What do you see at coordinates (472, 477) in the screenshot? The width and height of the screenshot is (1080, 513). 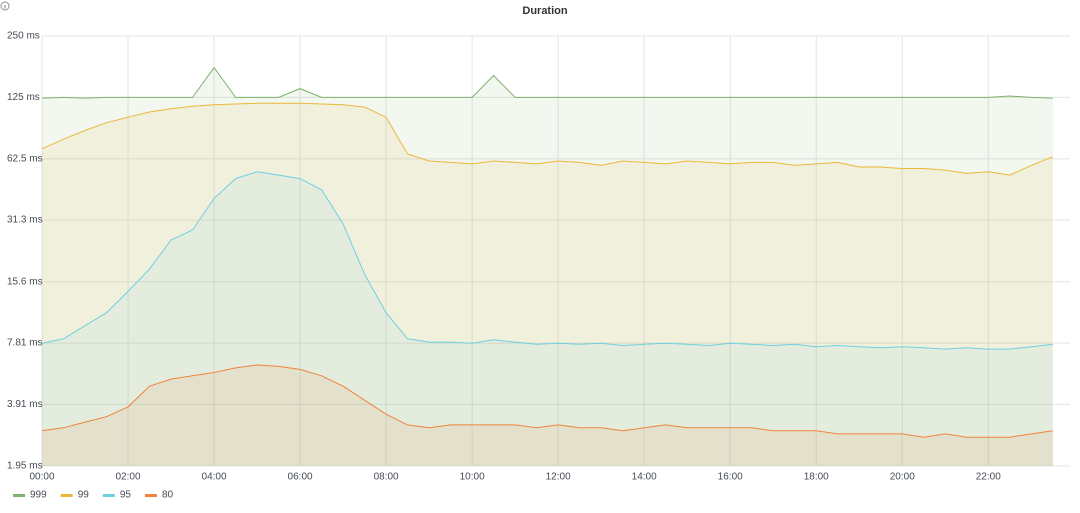 I see `x-tick-label: 10:00` at bounding box center [472, 477].